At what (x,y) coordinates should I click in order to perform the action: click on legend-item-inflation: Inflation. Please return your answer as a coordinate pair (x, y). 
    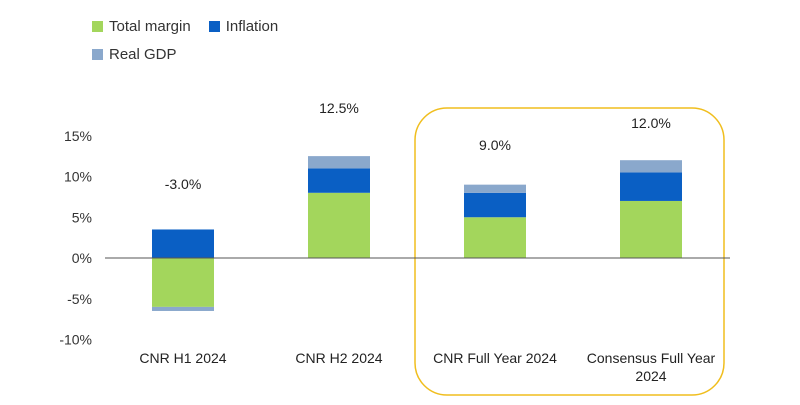
    Looking at the image, I should click on (243, 26).